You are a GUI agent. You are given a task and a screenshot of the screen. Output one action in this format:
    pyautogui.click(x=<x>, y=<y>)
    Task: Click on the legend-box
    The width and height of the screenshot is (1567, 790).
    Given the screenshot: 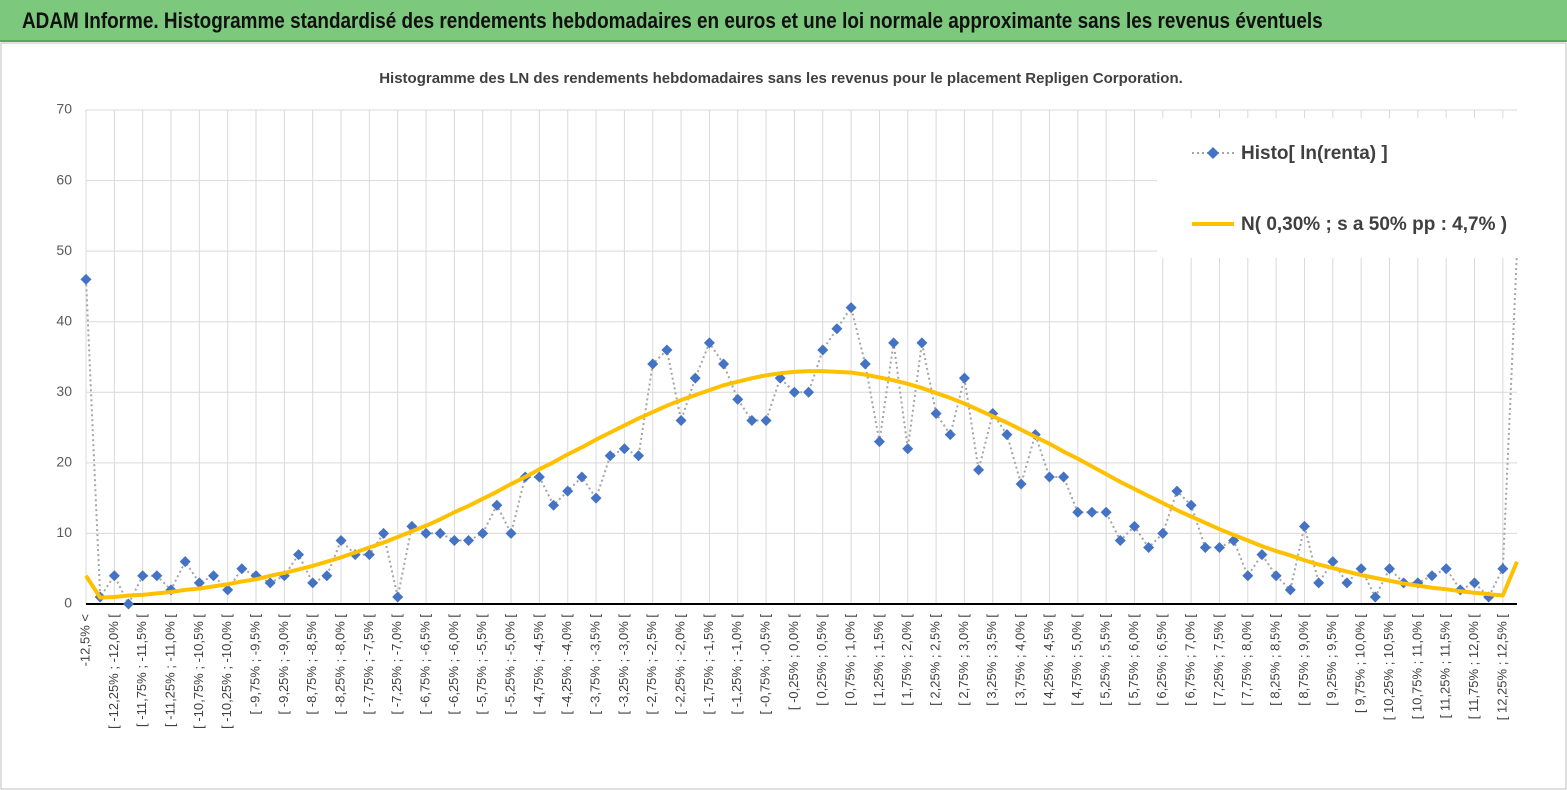 What is the action you would take?
    pyautogui.click(x=1346, y=188)
    